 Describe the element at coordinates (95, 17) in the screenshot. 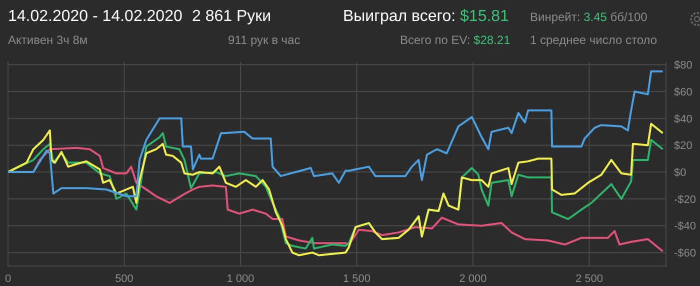

I see `chart-title: 14.02.2020 - 14.02.2020` at that location.